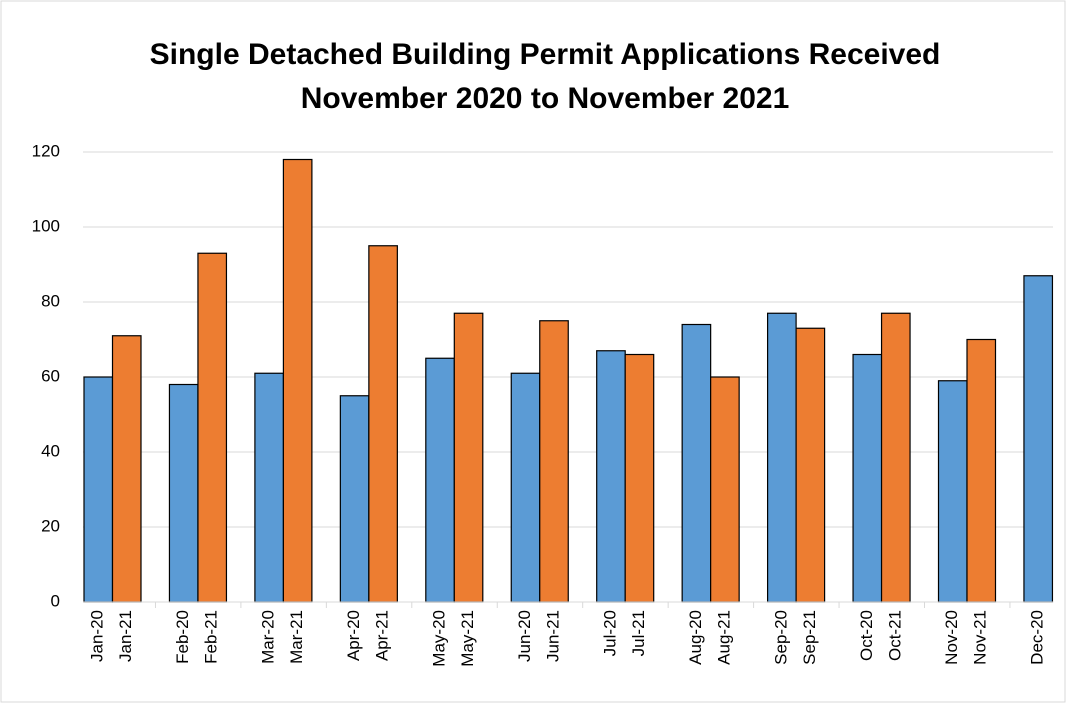  I want to click on y-tick-label: 40, so click(50, 450).